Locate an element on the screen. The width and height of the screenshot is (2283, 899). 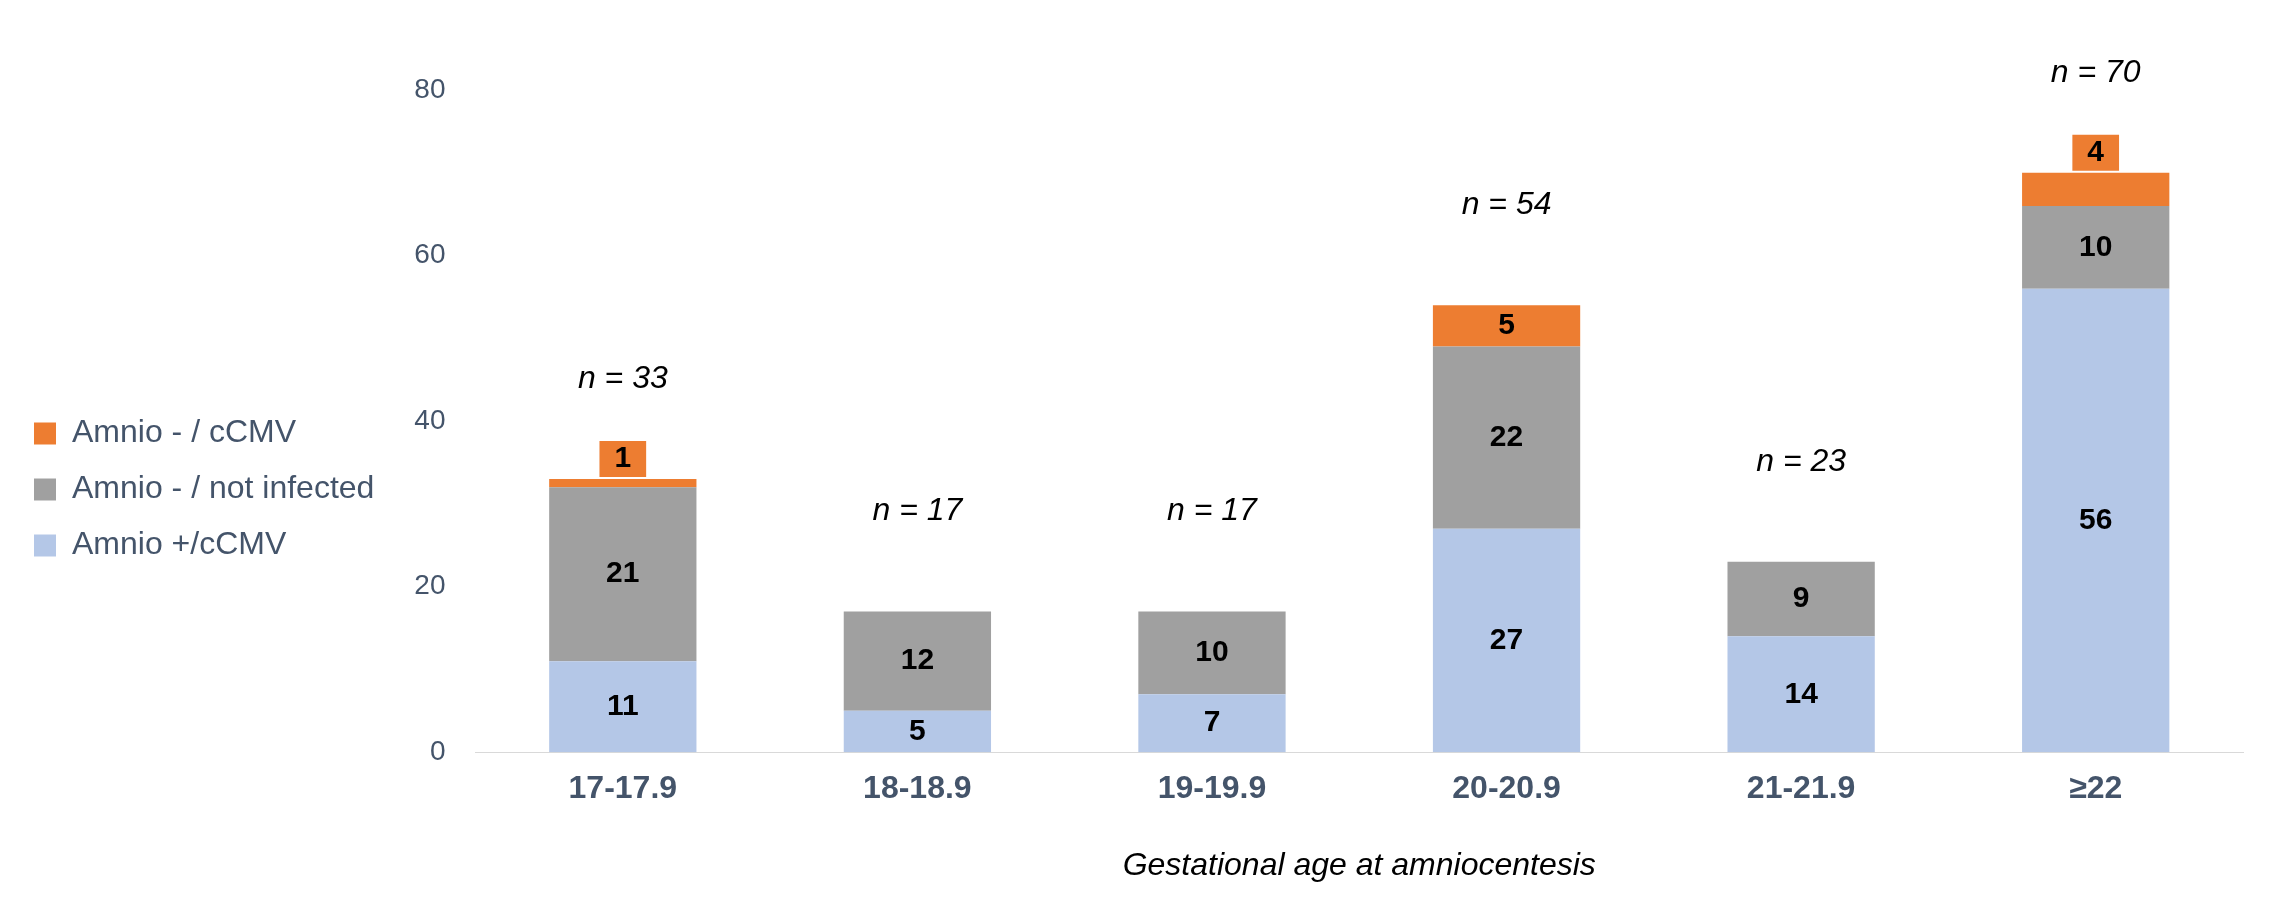
data-label: 1 is located at coordinates (623, 457).